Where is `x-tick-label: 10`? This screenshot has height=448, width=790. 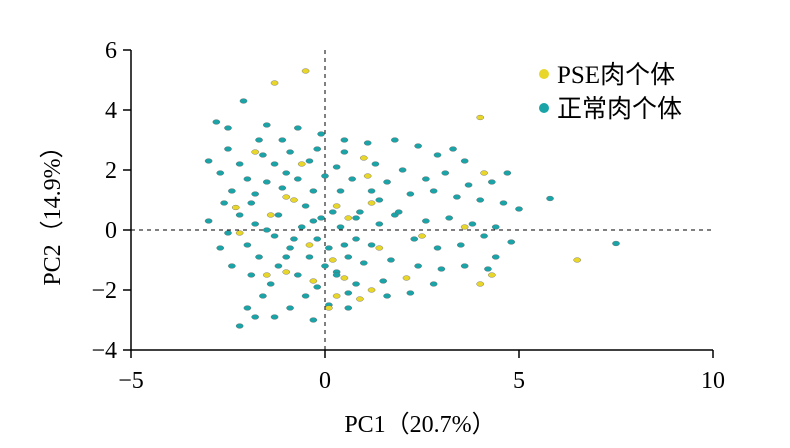
x-tick-label: 10 is located at coordinates (713, 381).